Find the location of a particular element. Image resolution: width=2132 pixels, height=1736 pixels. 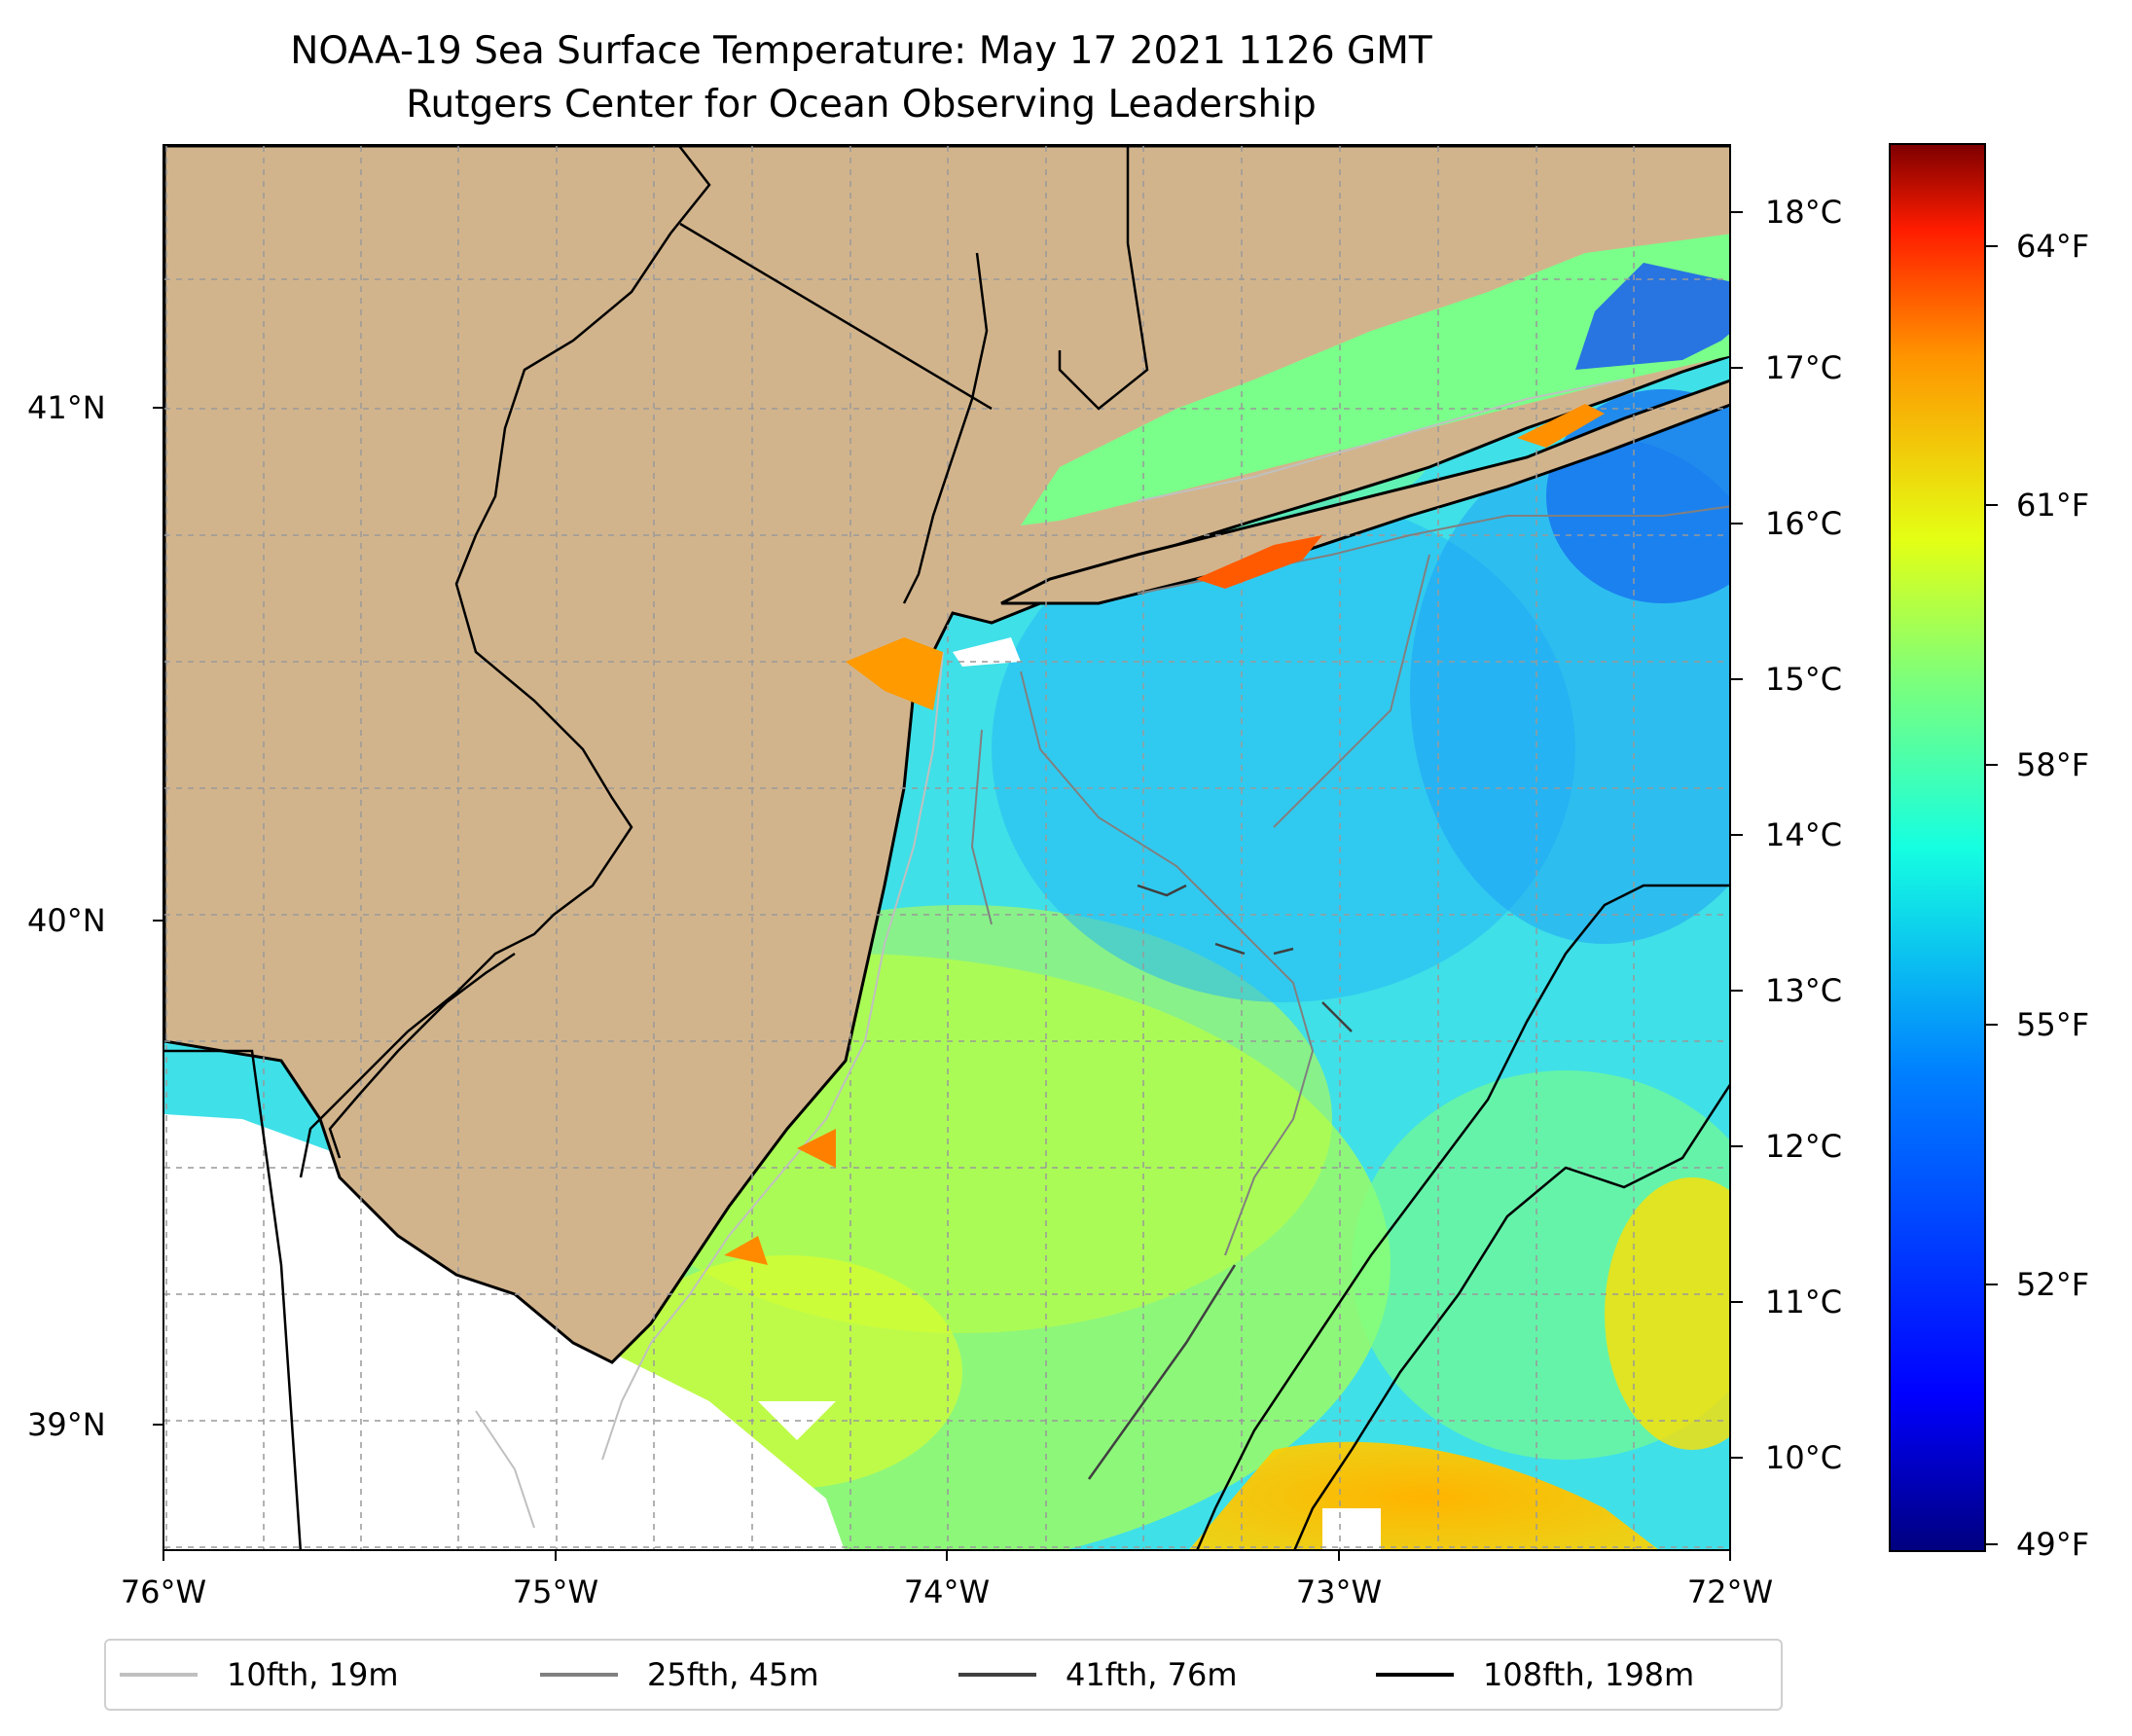

lat-label-39n: 39°N is located at coordinates (67, 1425).